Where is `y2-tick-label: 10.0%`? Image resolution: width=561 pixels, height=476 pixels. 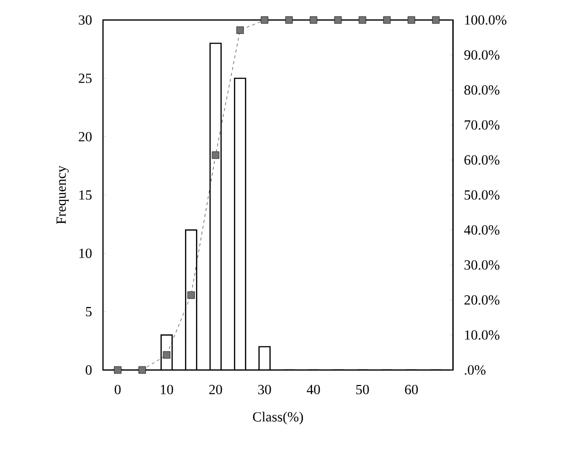
y2-tick-label: 10.0% is located at coordinates (482, 335).